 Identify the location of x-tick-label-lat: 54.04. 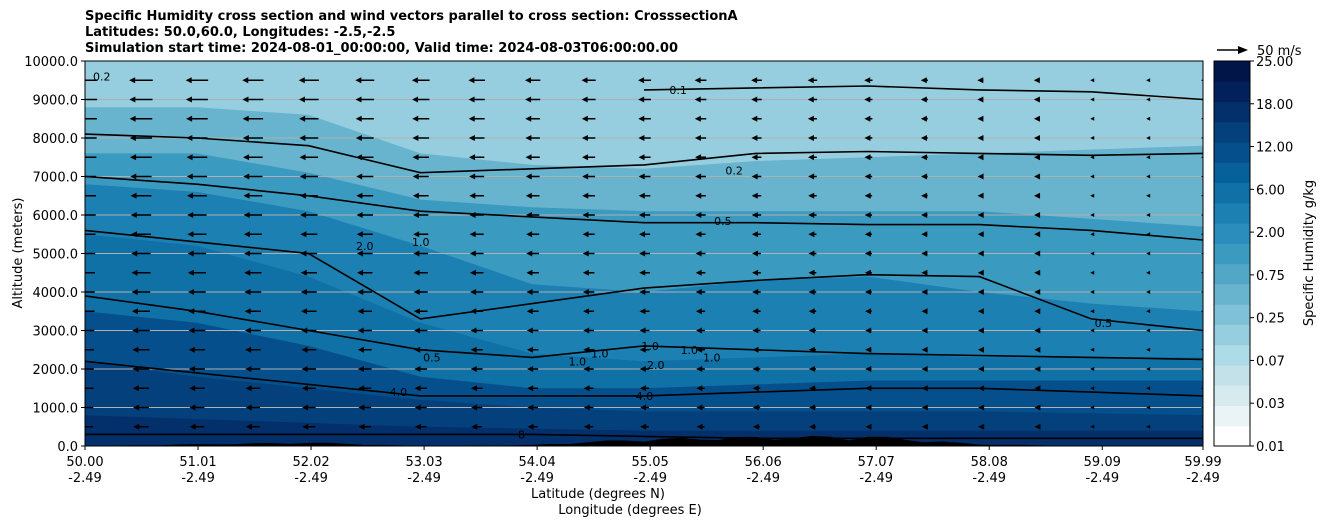
(537, 462).